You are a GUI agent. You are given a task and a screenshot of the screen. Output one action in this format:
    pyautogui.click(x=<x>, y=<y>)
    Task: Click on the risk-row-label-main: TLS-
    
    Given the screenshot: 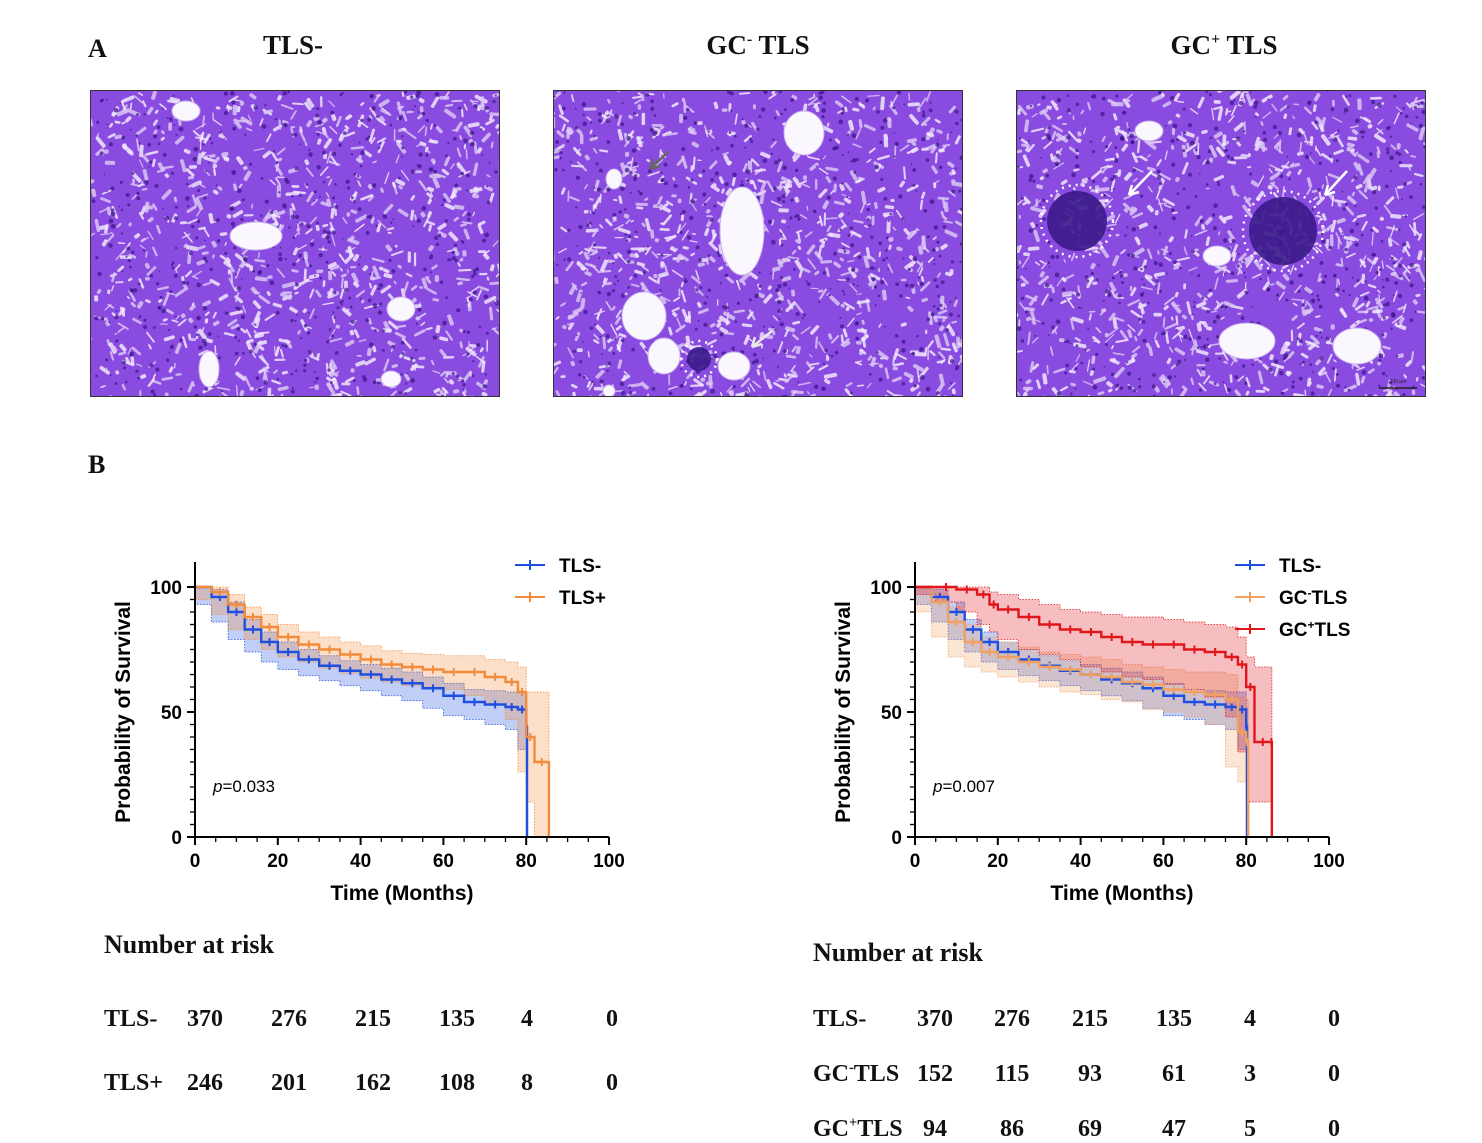 What is the action you would take?
    pyautogui.click(x=839, y=1019)
    